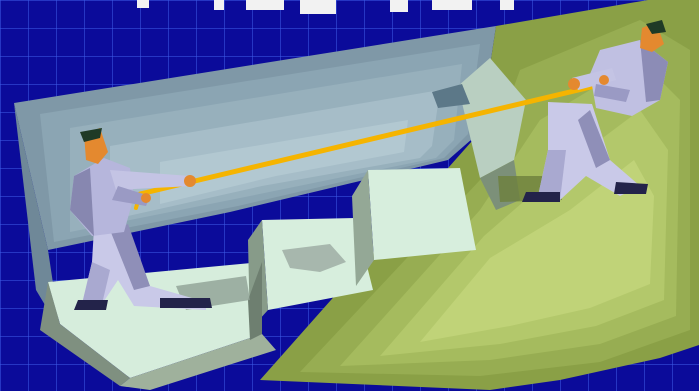 This screenshot has width=699, height=391. What do you see at coordinates (37, 216) in the screenshot?
I see `terrain-left-edge` at bounding box center [37, 216].